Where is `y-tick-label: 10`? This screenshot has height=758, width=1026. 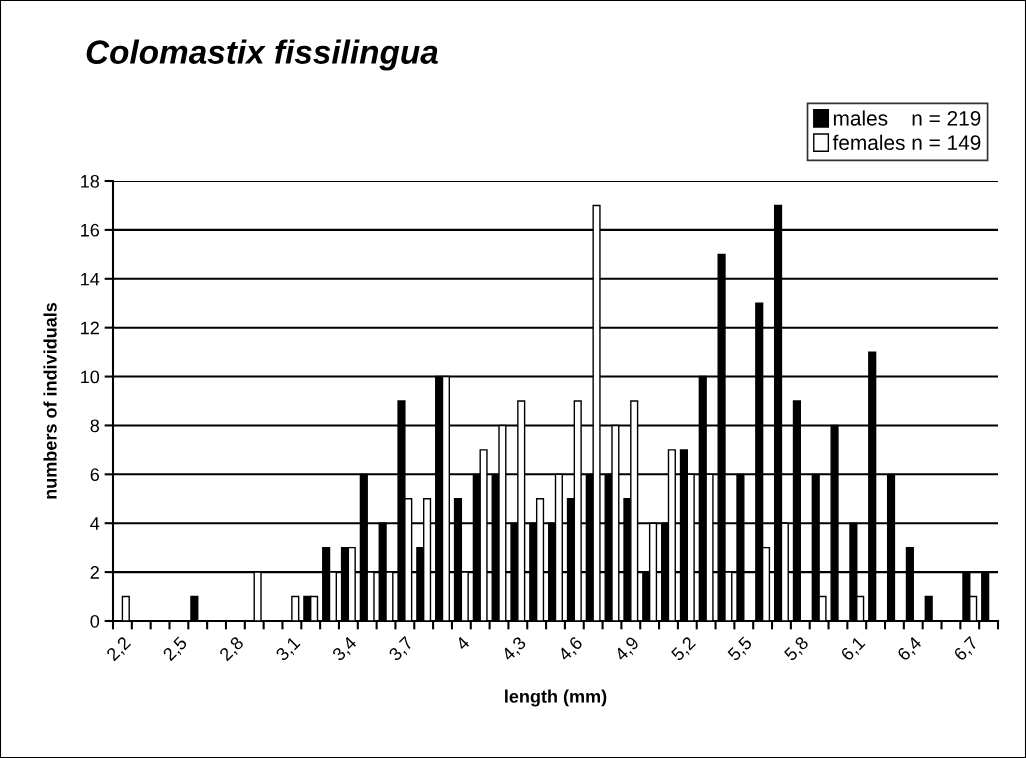
y-tick-label: 10 is located at coordinates (90, 377).